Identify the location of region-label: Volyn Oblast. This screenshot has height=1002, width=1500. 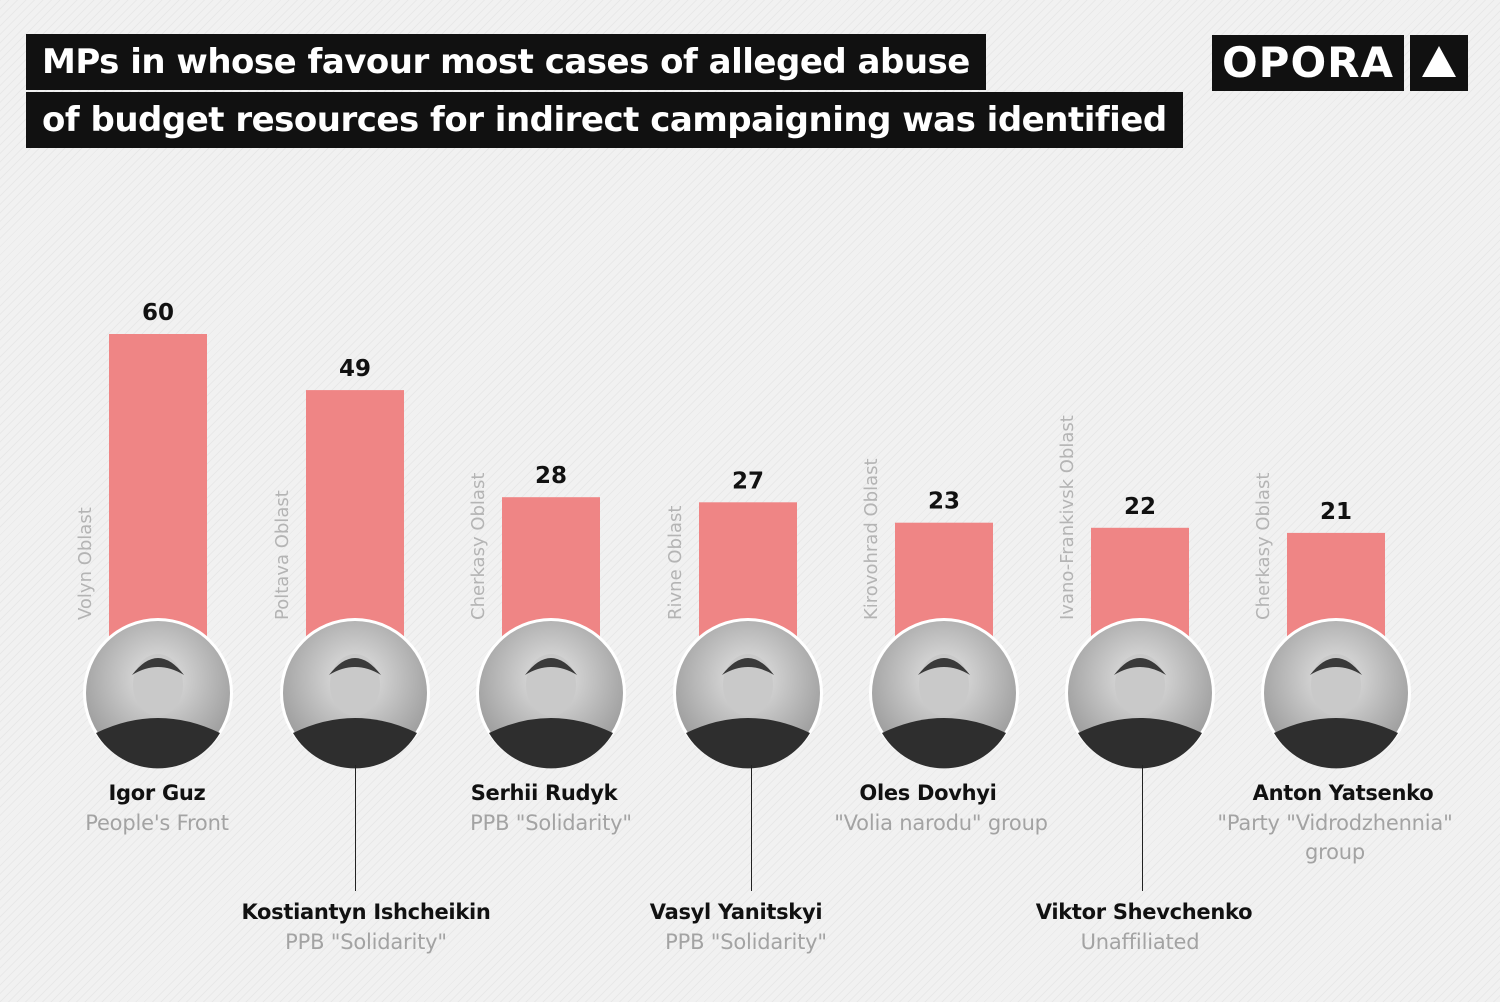
(85, 563).